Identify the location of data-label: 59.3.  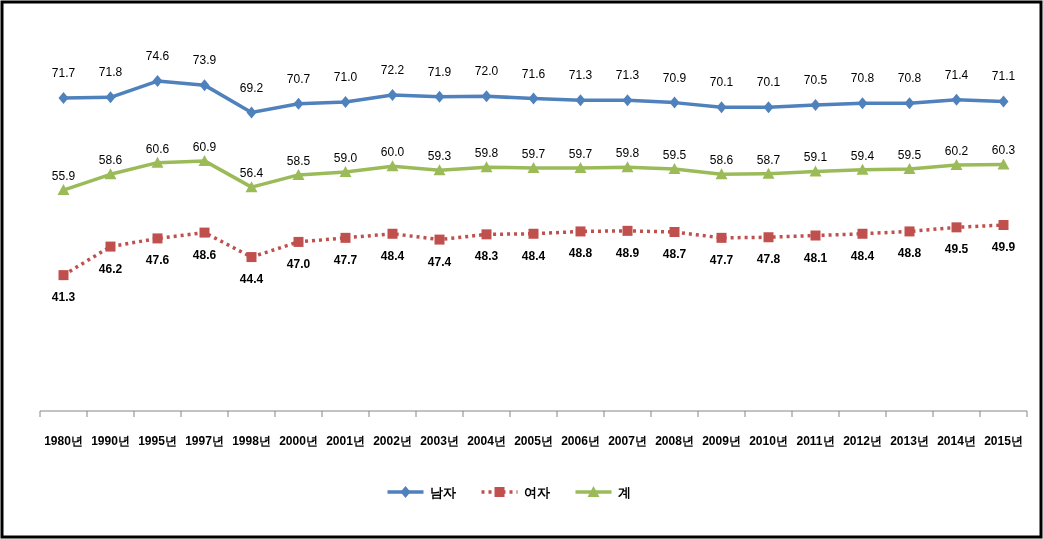
(439, 156).